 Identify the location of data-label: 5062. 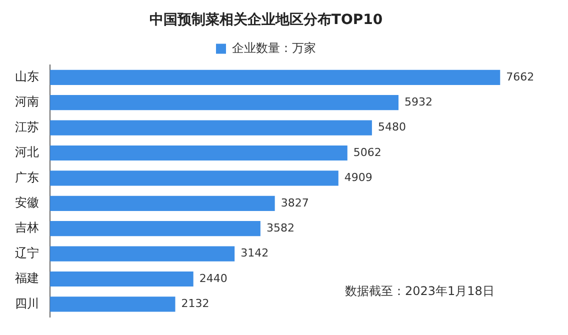
(367, 152).